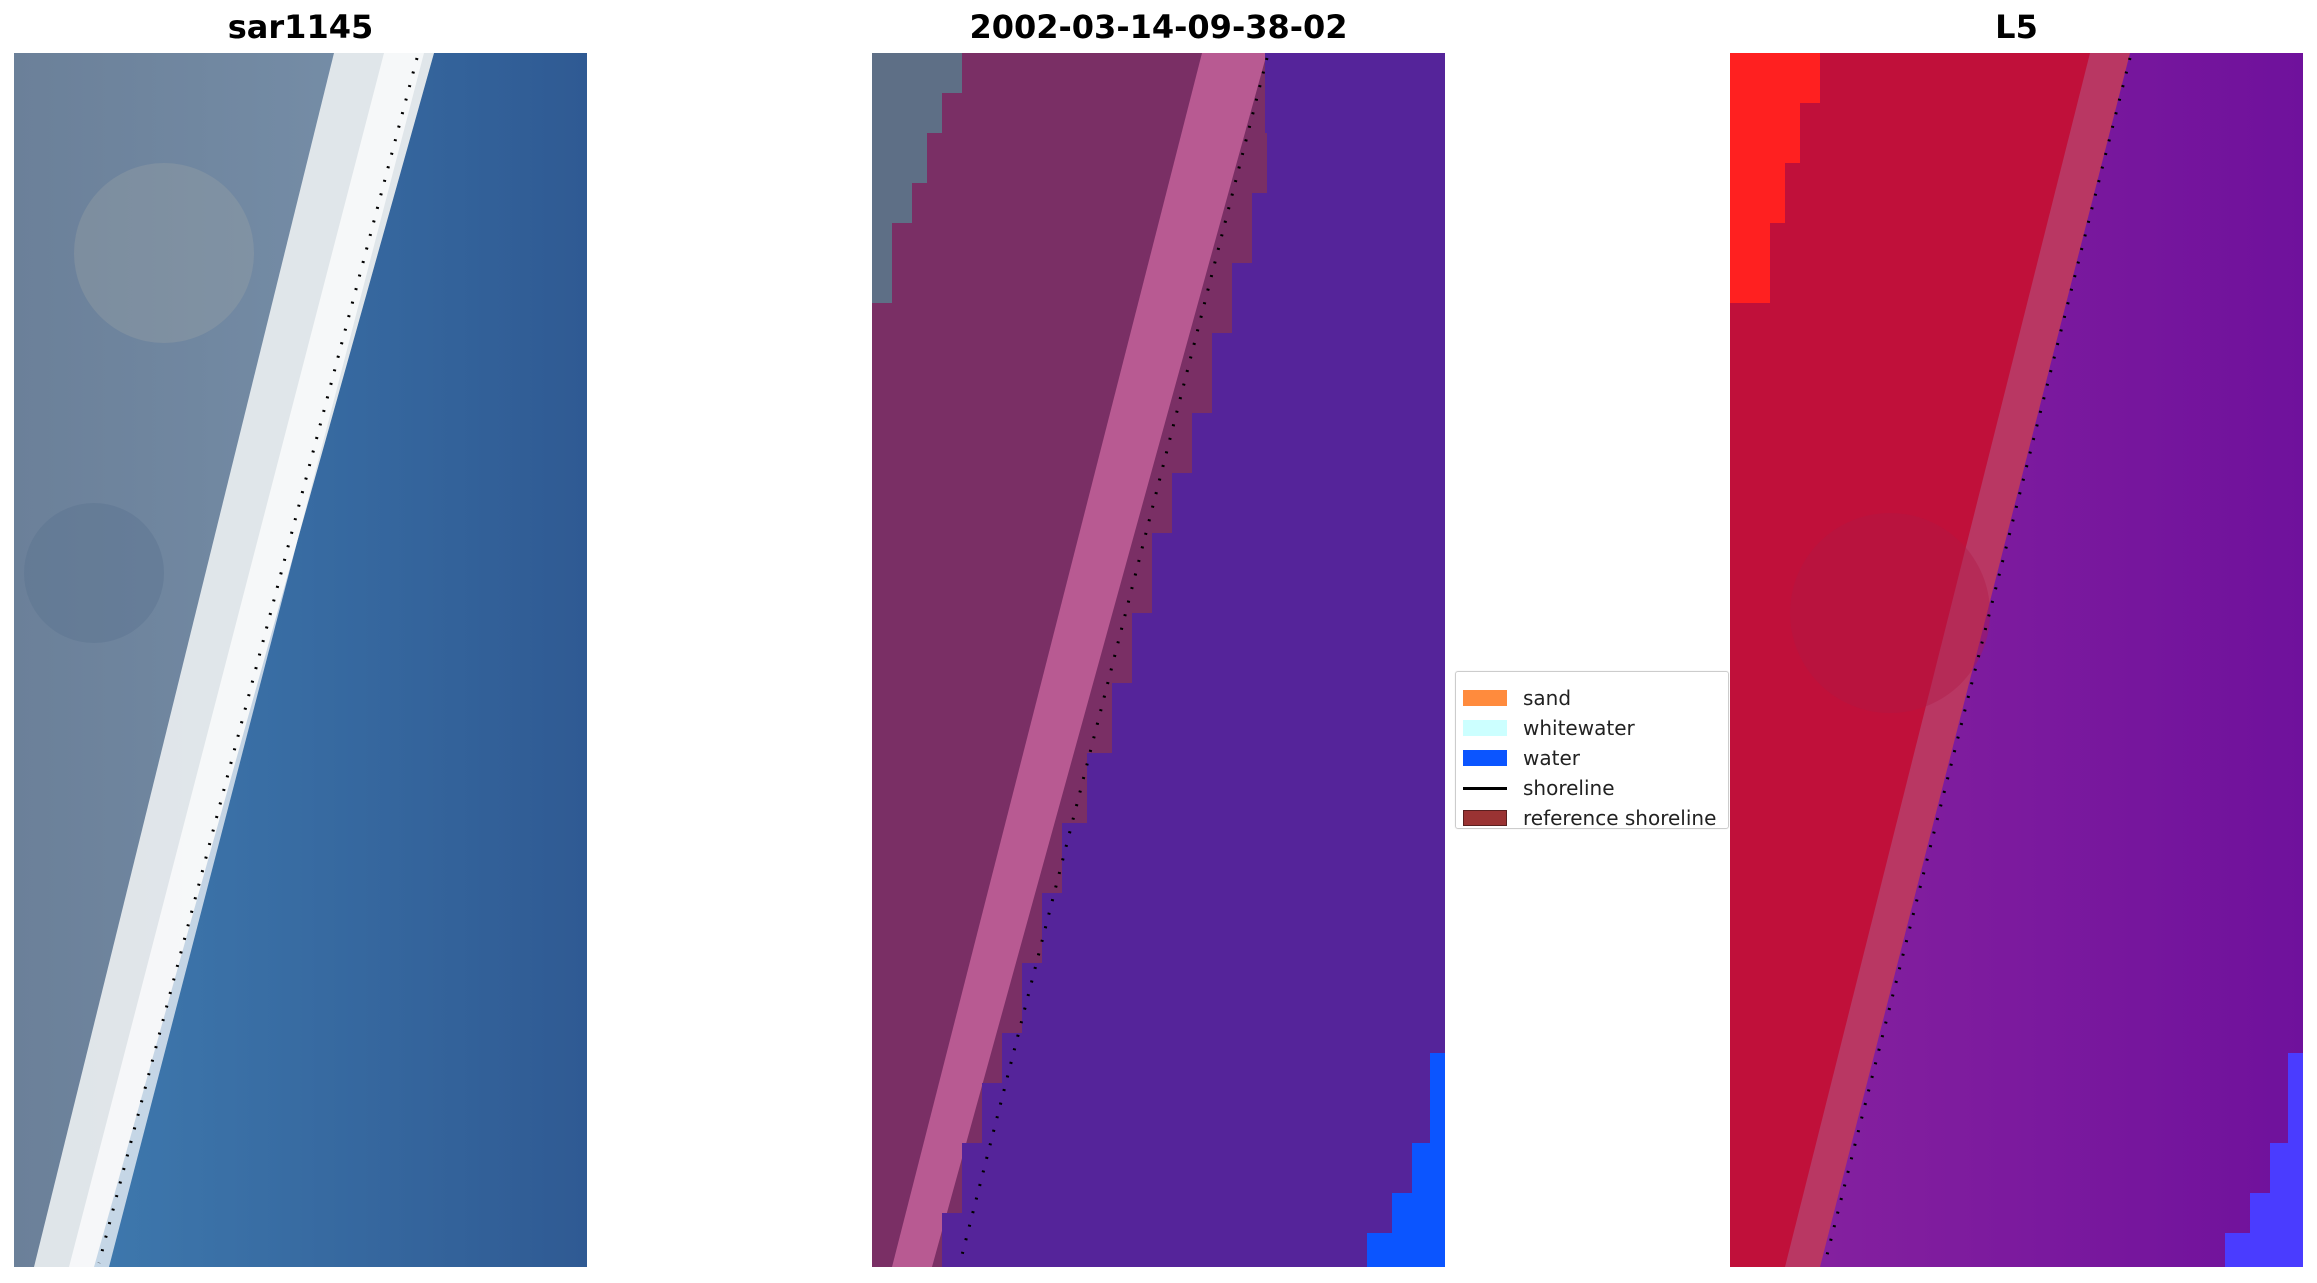  I want to click on legend-label: whitewater, so click(1579, 728).